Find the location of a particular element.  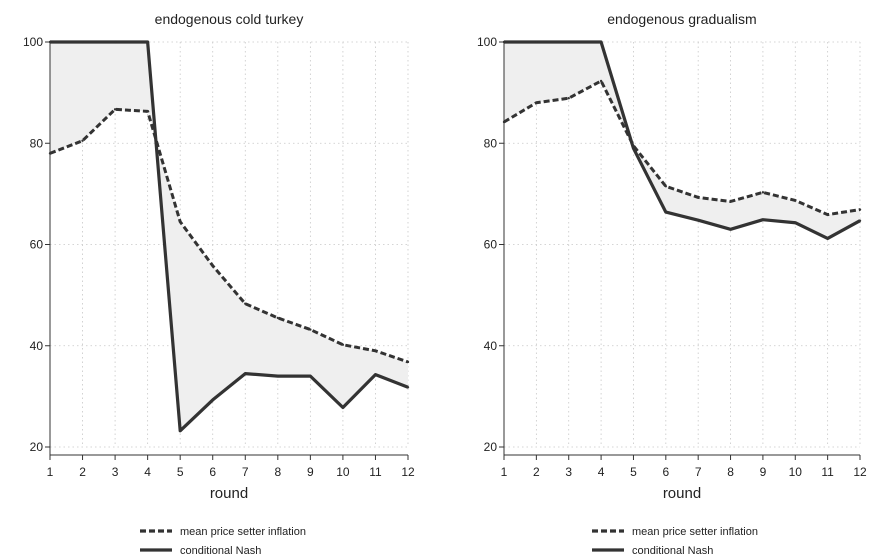

shaded-area is located at coordinates (682, 140).